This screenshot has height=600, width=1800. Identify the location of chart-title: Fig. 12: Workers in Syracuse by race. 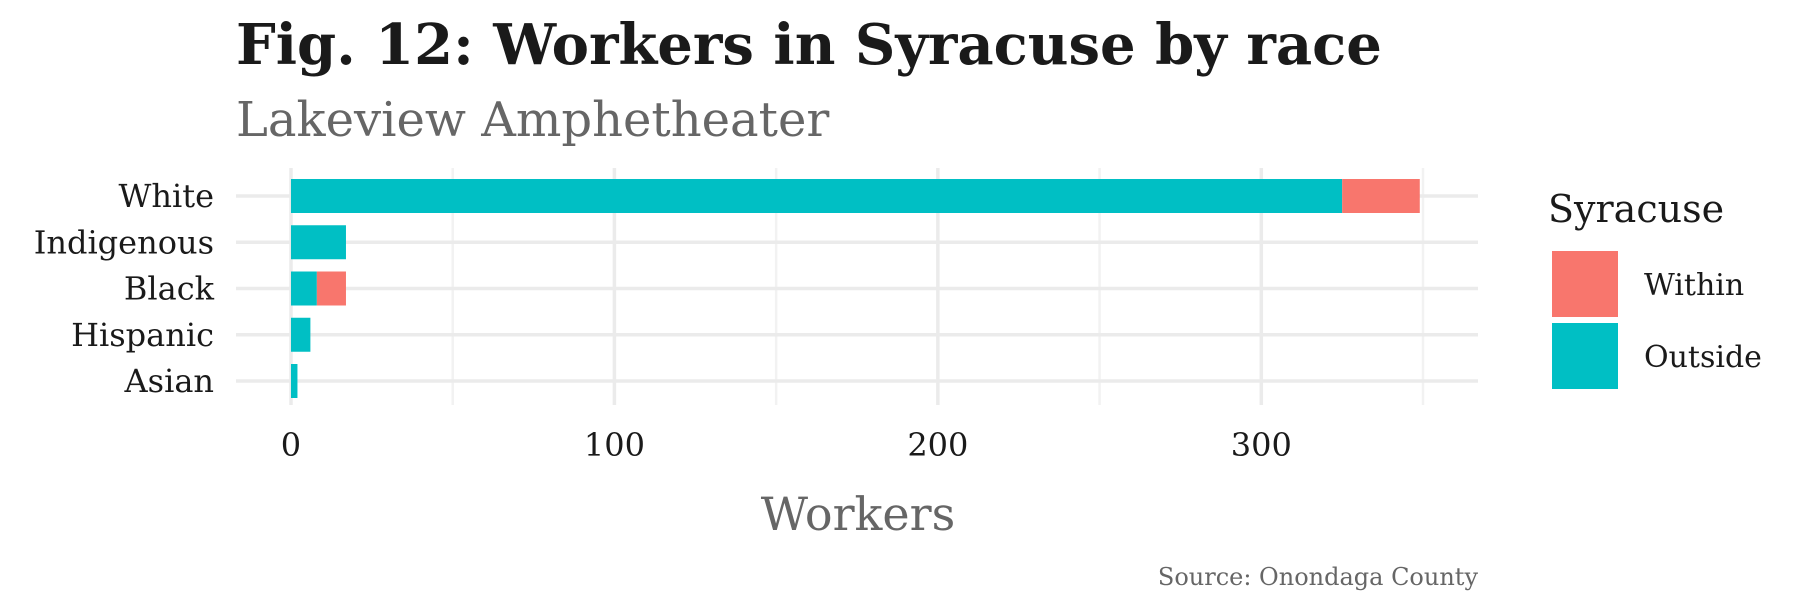
(809, 45).